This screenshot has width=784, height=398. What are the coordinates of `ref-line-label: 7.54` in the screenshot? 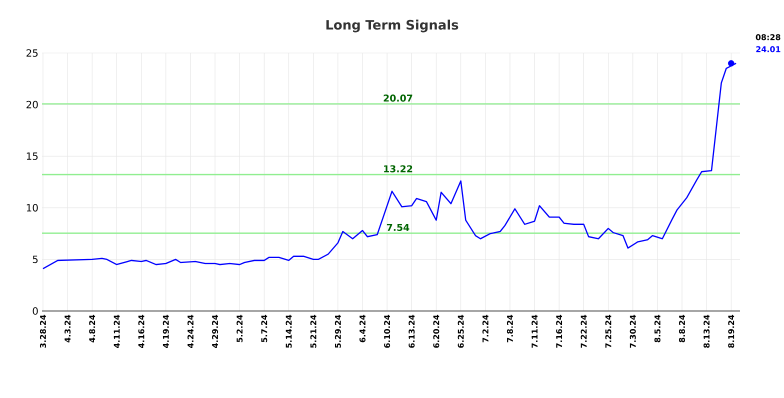 It's located at (398, 227).